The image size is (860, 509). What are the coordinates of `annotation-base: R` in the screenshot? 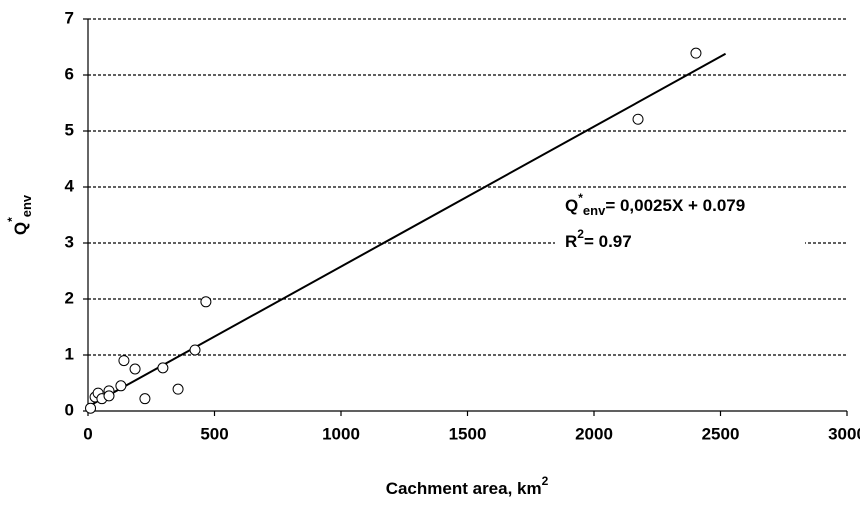 It's located at (571, 241).